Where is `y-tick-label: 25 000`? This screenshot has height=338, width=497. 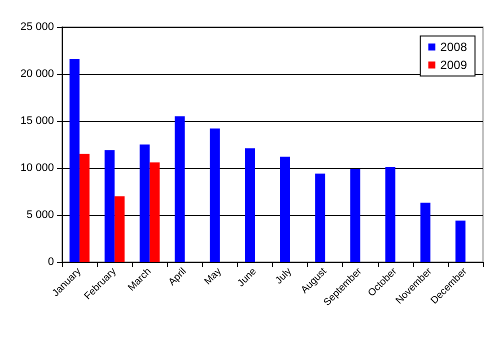 y-tick-label: 25 000 is located at coordinates (37, 27).